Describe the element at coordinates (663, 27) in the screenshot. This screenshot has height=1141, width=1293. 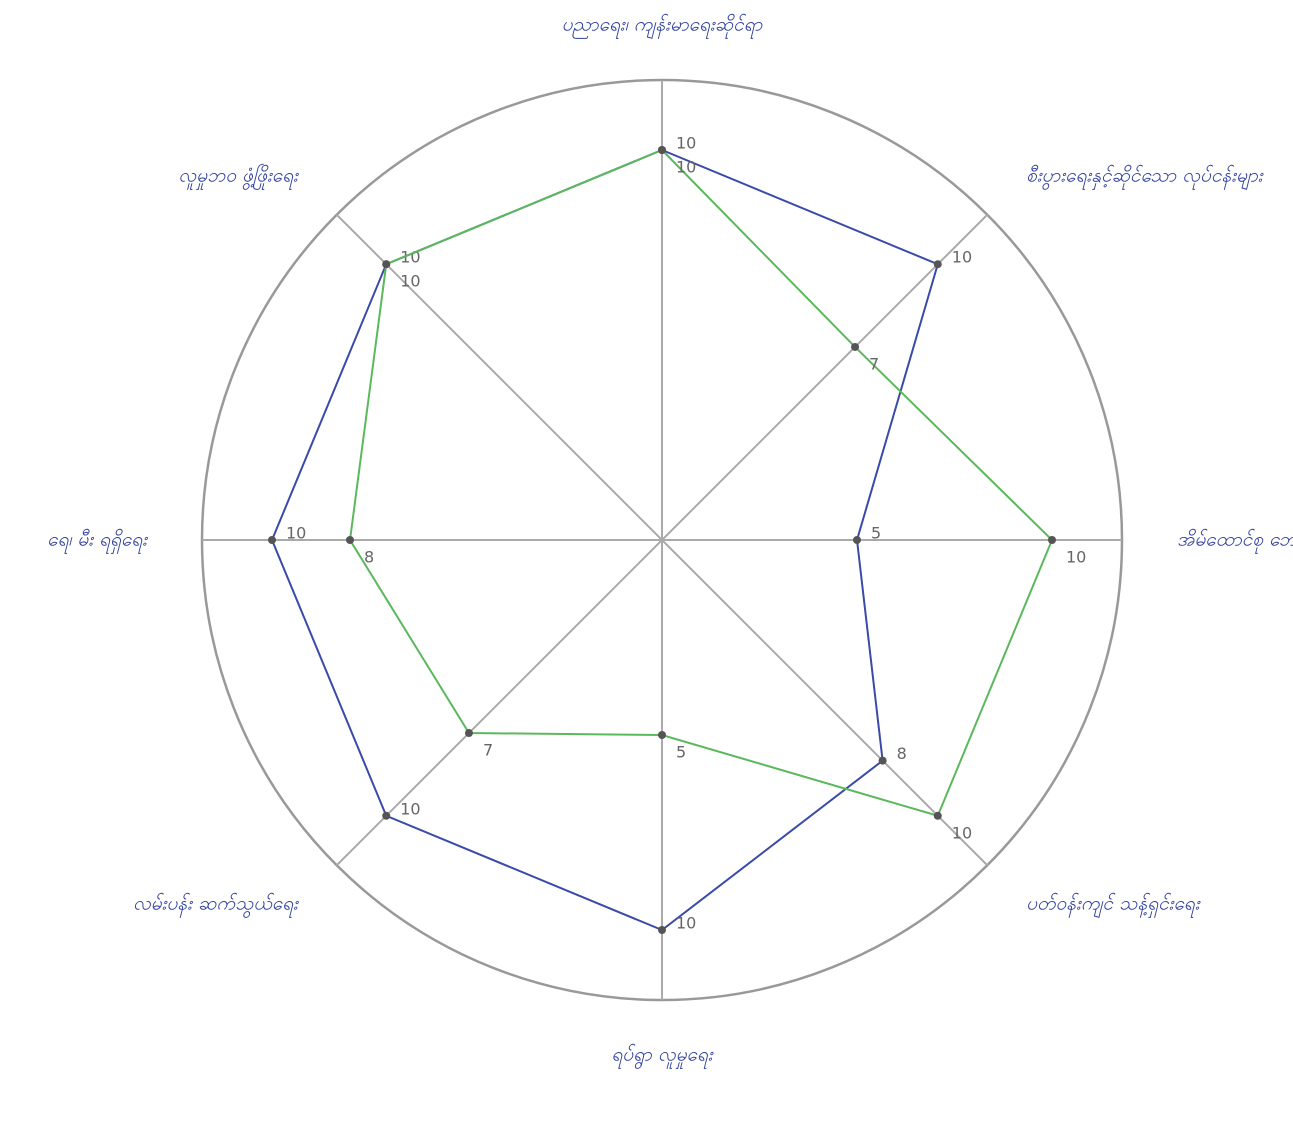
I see `category-label: ပညာရေး၊ ကျန်းမာရေးဆိုင်ရာ` at that location.